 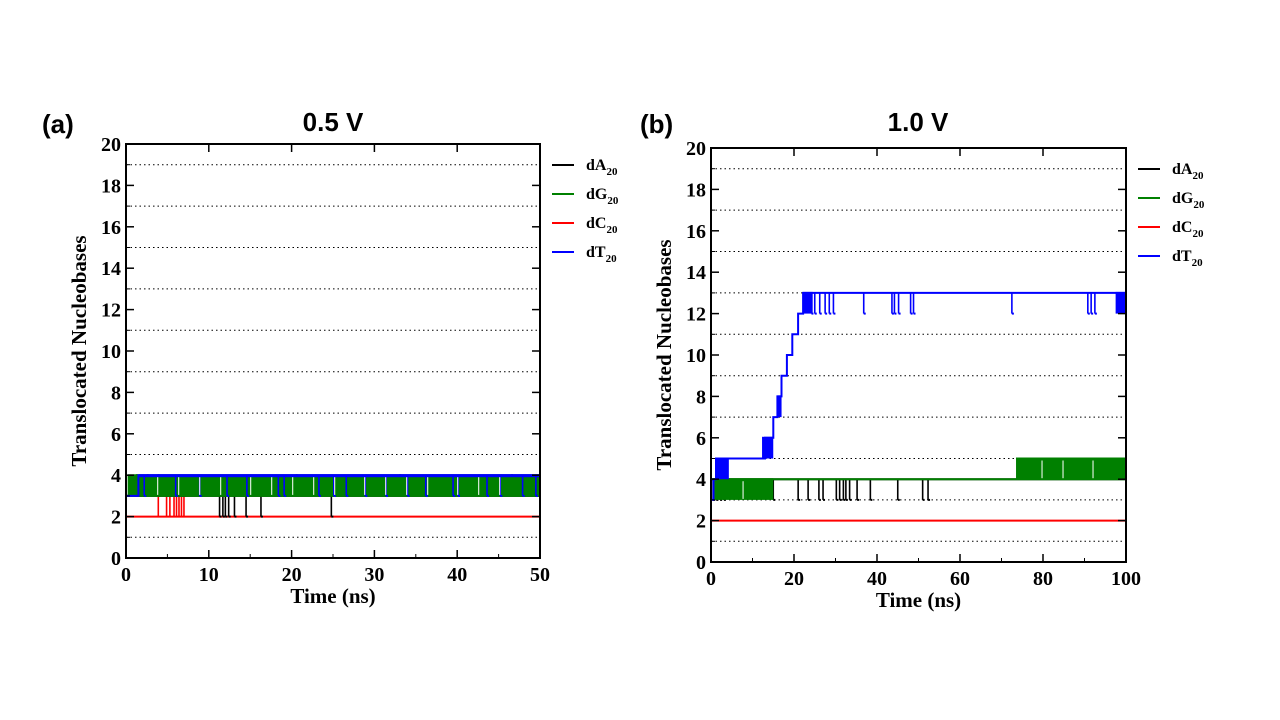 I want to click on x-tick-label: 30, so click(x=374, y=575).